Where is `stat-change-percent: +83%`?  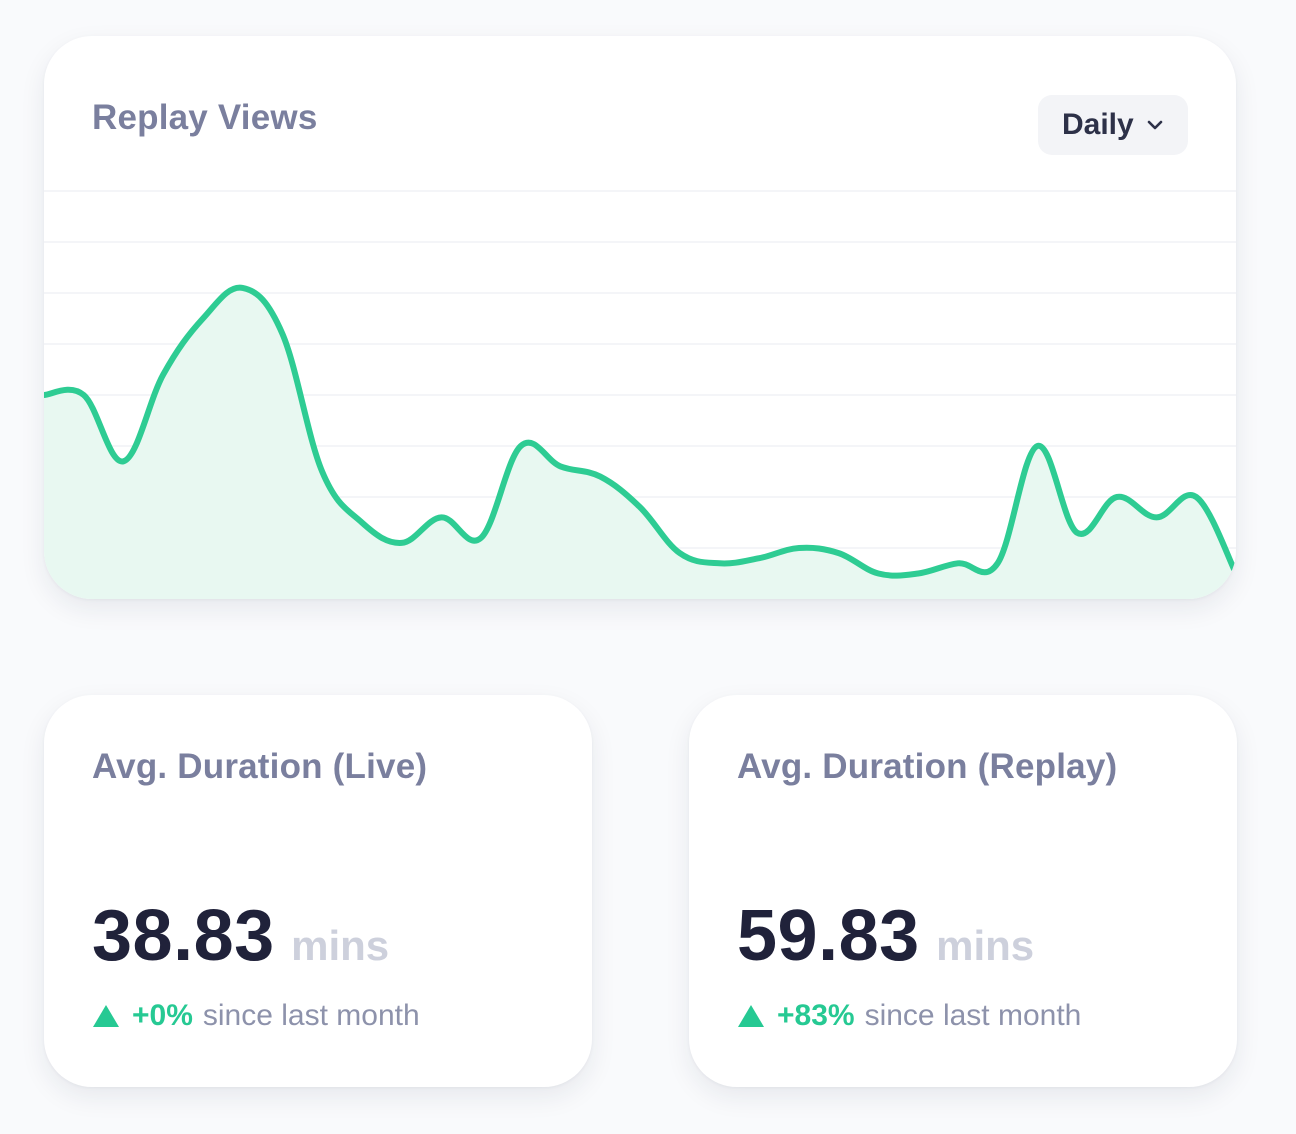
stat-change-percent: +83% is located at coordinates (816, 1015).